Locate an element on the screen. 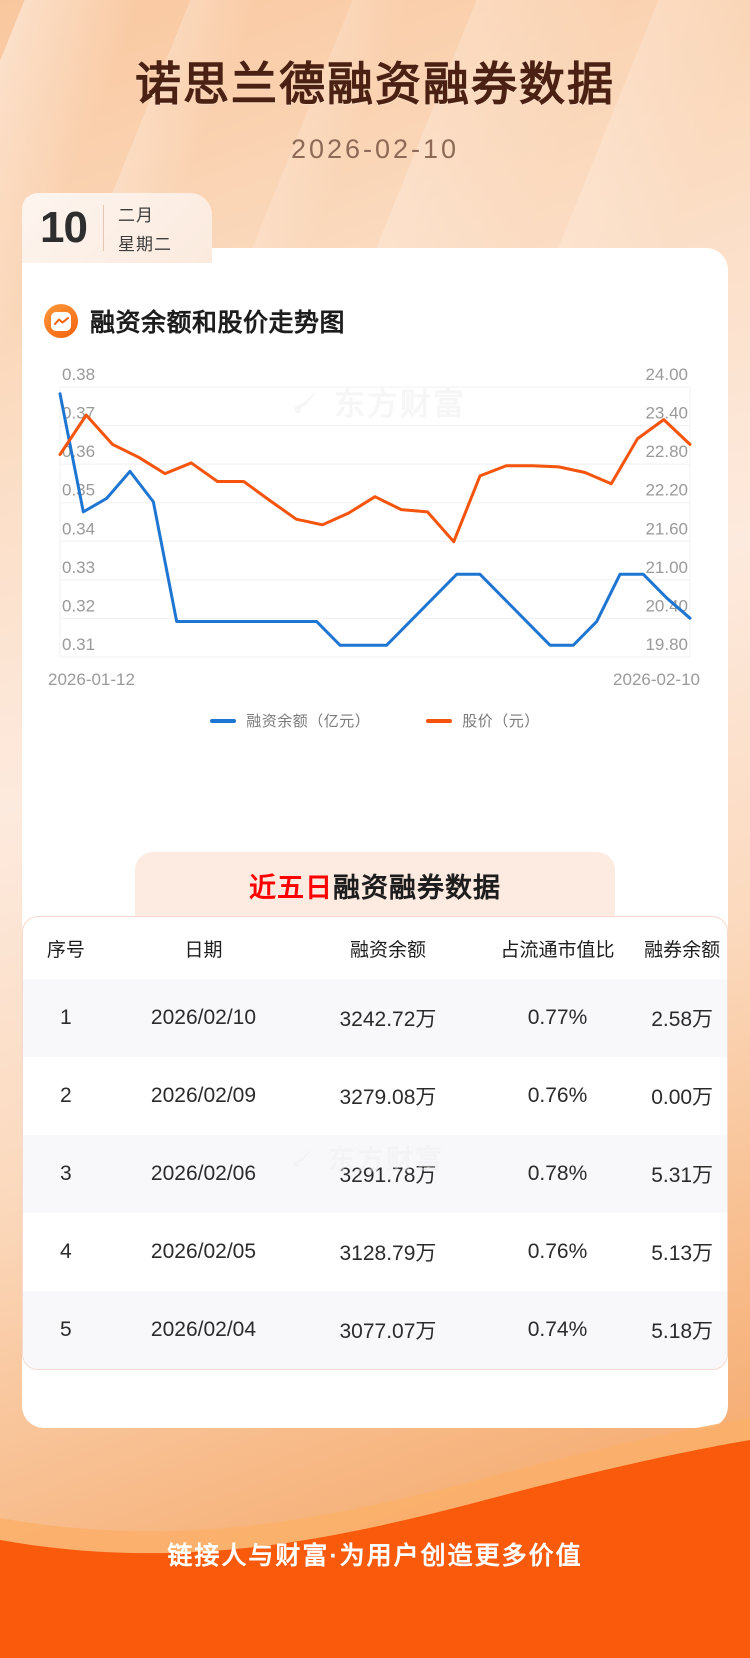 The image size is (750, 1658). table-banner: 近五日融资融券数据 is located at coordinates (375, 885).